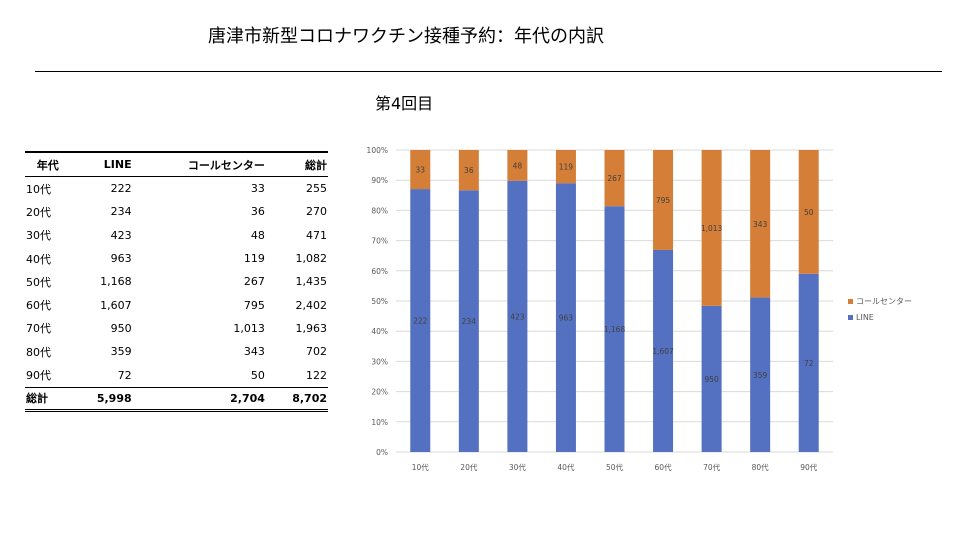  Describe the element at coordinates (404, 103) in the screenshot. I see `slide-subtitle: 第4回目` at that location.